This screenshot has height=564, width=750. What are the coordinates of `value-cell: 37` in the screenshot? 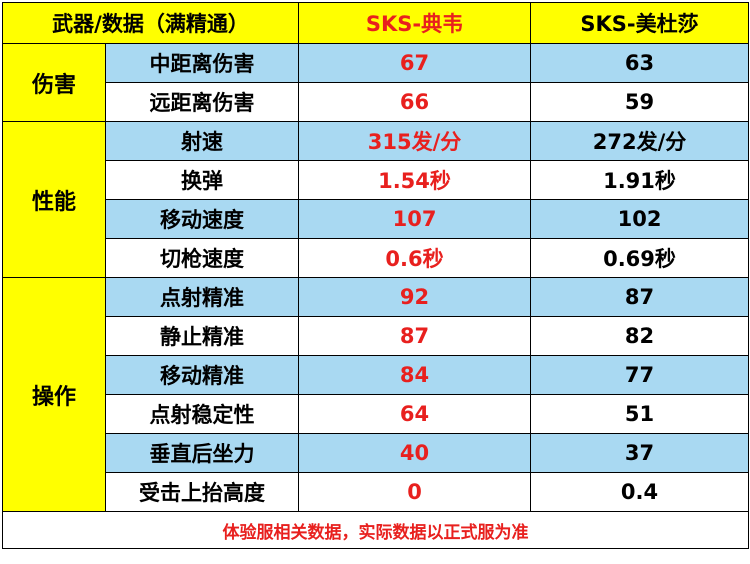 It's located at (640, 453).